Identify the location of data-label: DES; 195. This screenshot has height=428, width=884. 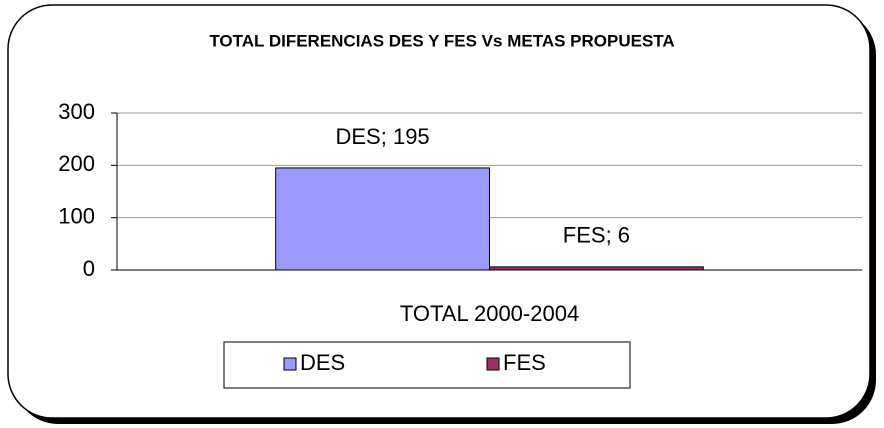
(383, 136).